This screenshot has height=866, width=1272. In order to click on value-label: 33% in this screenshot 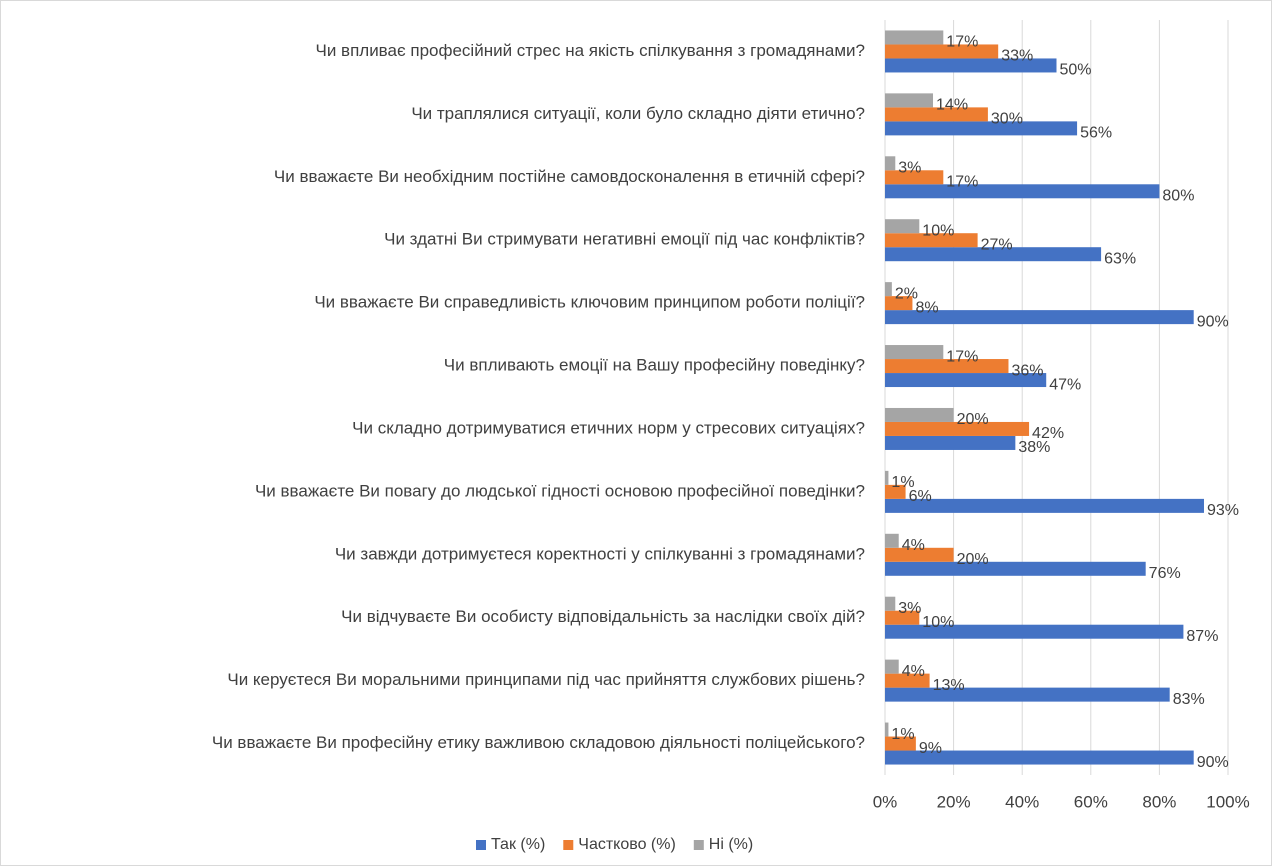, I will do `click(1017, 56)`.